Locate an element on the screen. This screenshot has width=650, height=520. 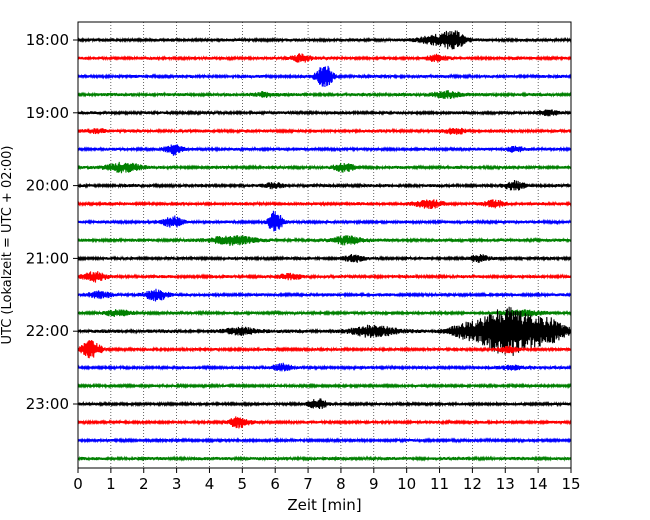
x-tick-label-12: 12 is located at coordinates (472, 484).